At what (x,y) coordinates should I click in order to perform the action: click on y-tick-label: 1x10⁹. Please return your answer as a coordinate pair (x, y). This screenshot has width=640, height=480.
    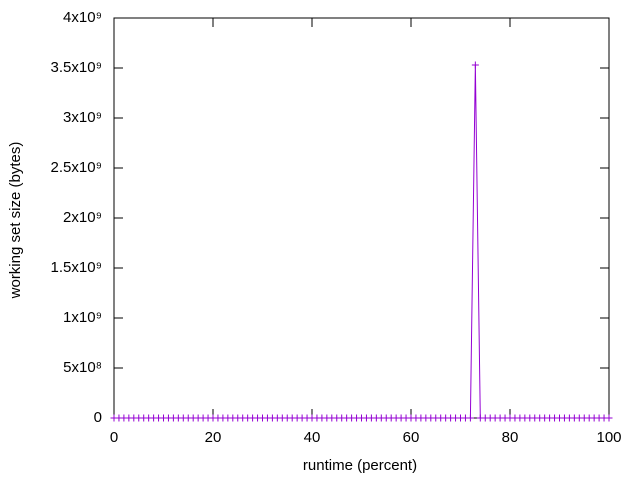
    Looking at the image, I should click on (82, 317).